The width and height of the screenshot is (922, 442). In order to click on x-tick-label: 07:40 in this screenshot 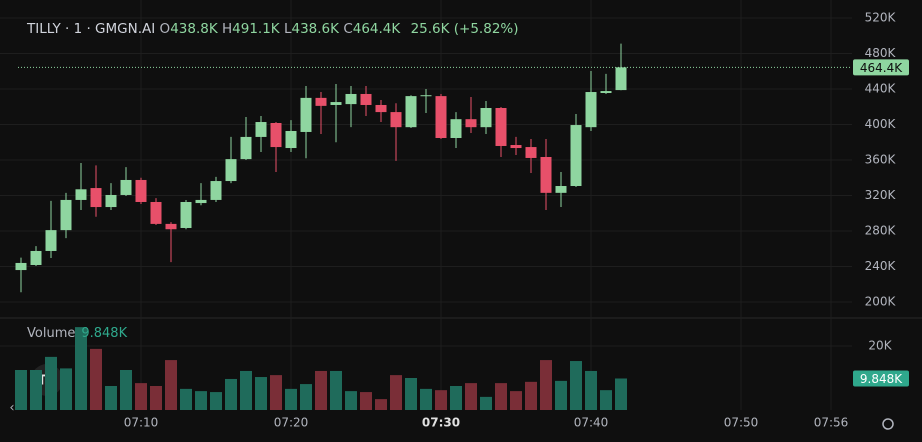, I will do `click(591, 423)`.